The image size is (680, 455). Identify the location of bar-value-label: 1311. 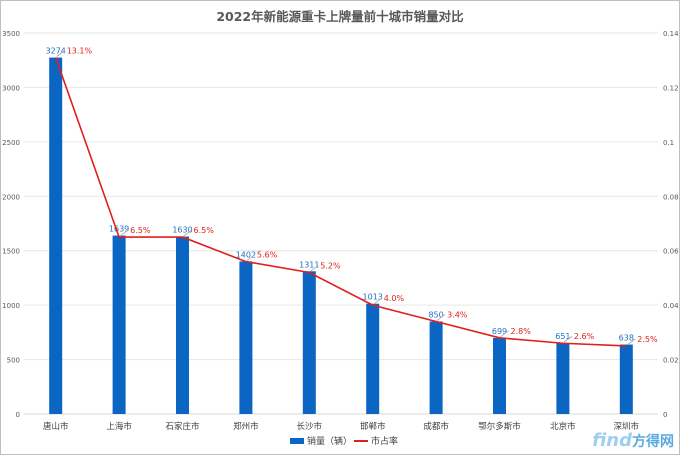
(309, 264).